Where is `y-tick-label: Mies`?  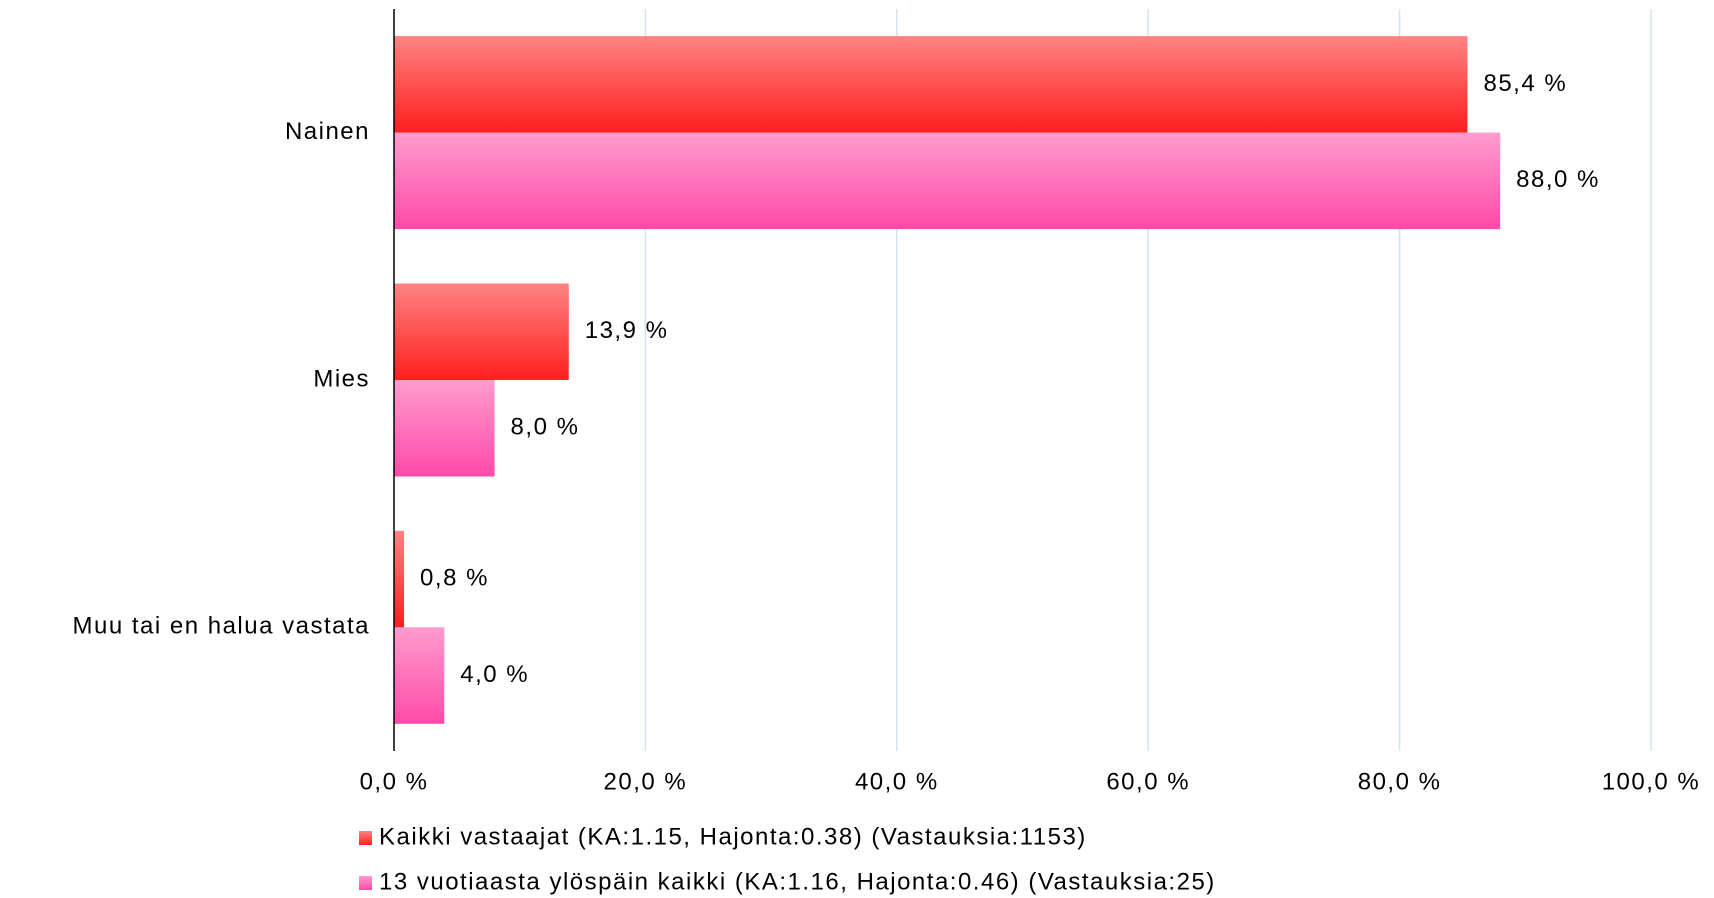 y-tick-label: Mies is located at coordinates (341, 378).